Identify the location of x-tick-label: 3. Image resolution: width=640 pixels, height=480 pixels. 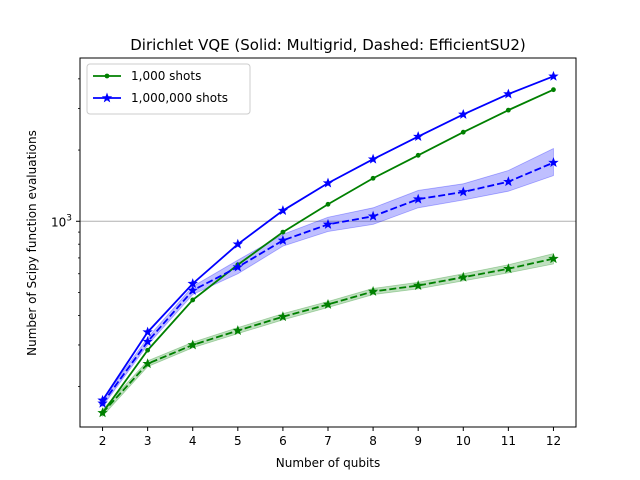
(148, 441).